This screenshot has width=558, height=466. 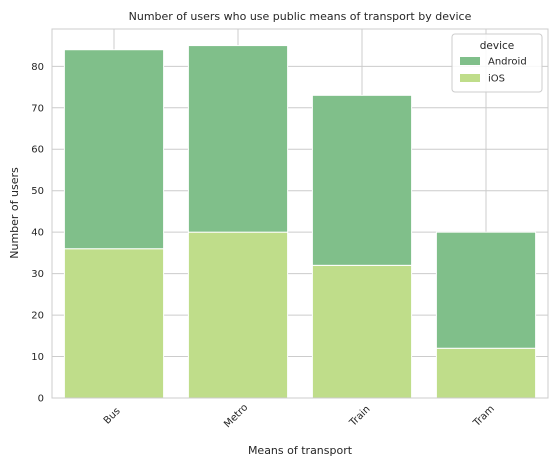 I want to click on x-axis-label: Means of transport, so click(x=300, y=450).